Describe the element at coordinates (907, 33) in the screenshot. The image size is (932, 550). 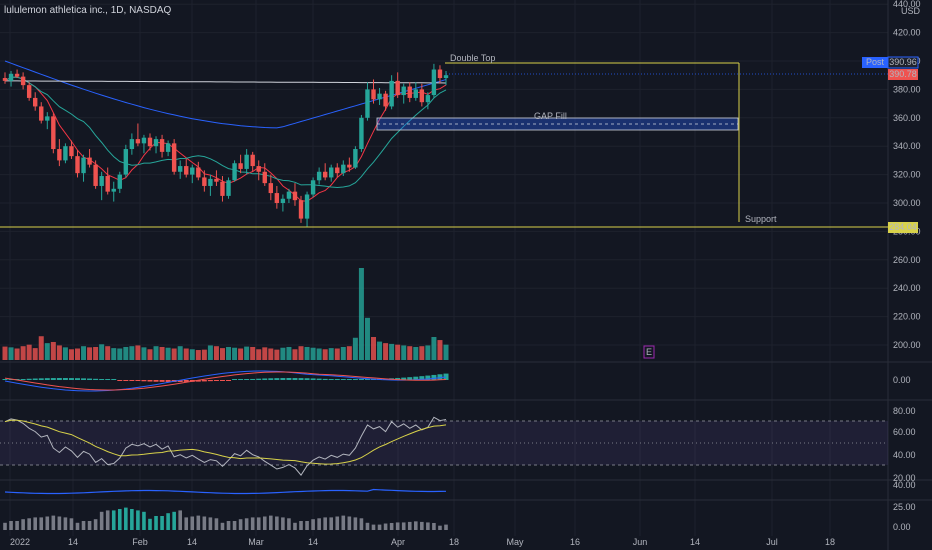
I see `price-axis-label: 420.00` at that location.